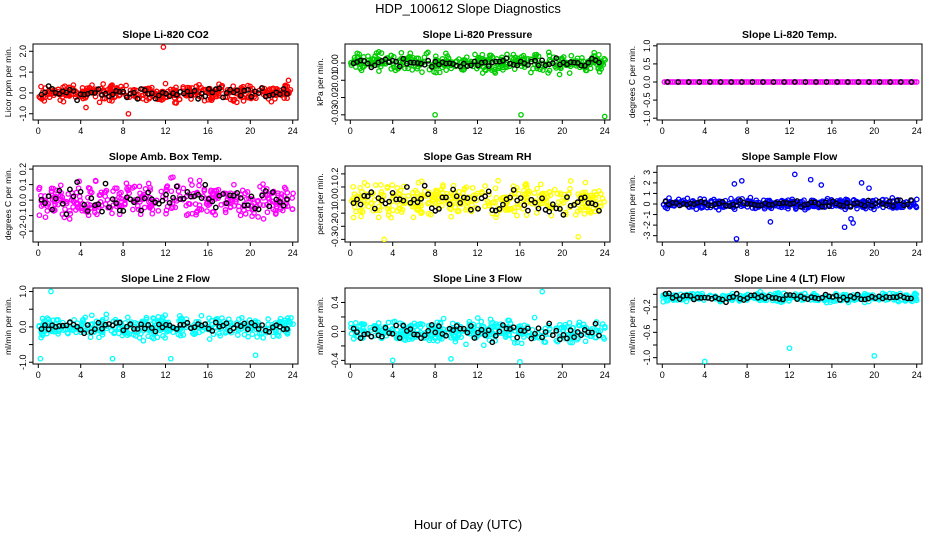  I want to click on y-tick-label: -0.4, so click(335, 361).